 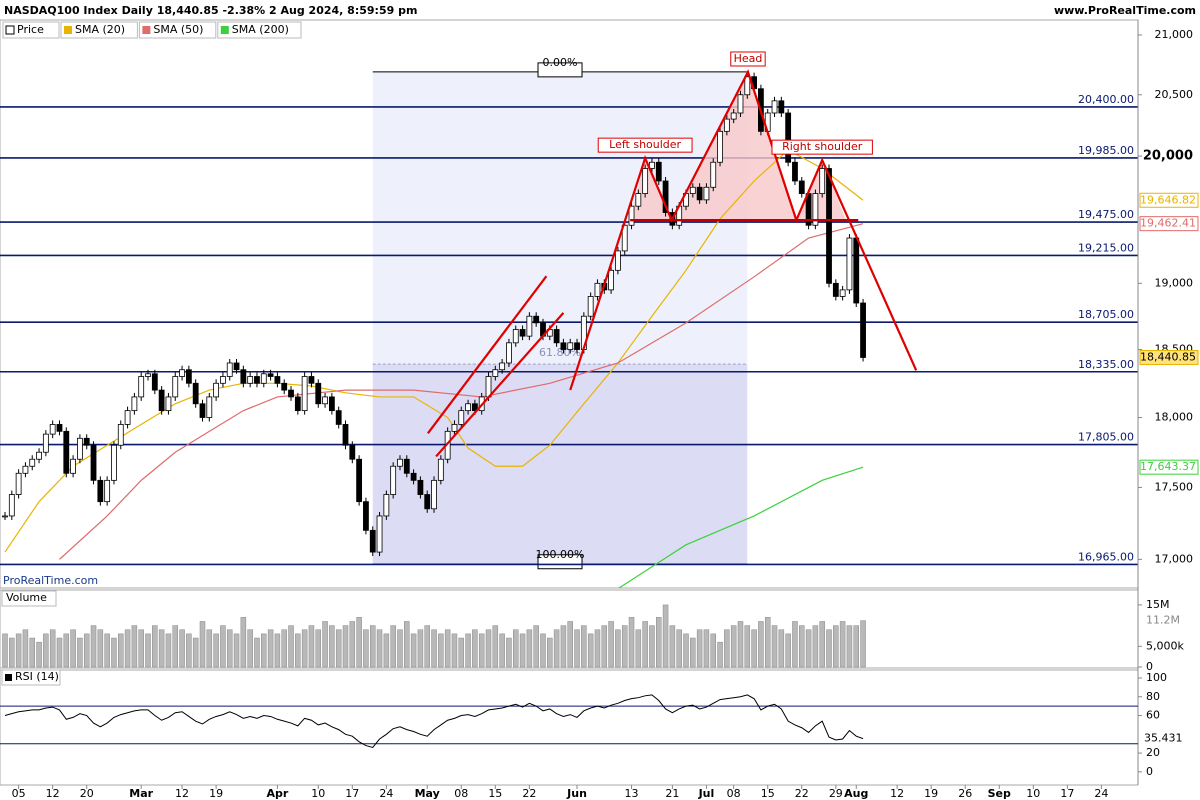 What do you see at coordinates (352, 793) in the screenshot?
I see `x-tick-label: 17` at bounding box center [352, 793].